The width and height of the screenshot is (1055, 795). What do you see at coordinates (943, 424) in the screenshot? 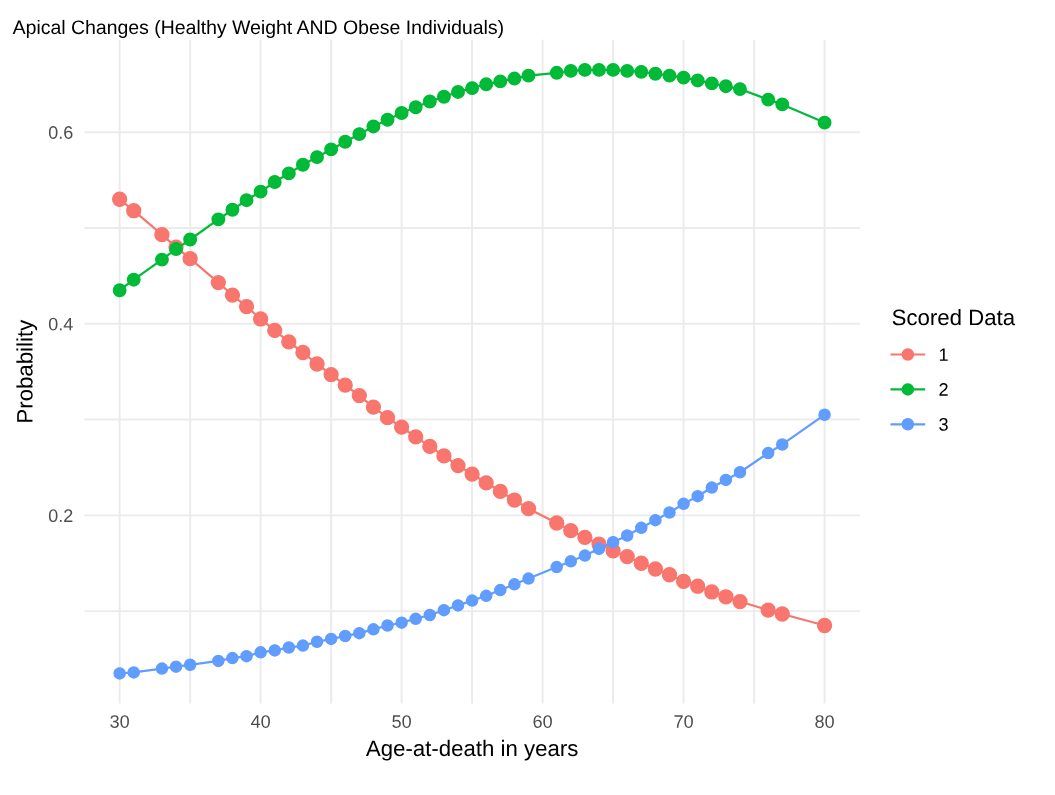
I see `legend-label: 3` at bounding box center [943, 424].